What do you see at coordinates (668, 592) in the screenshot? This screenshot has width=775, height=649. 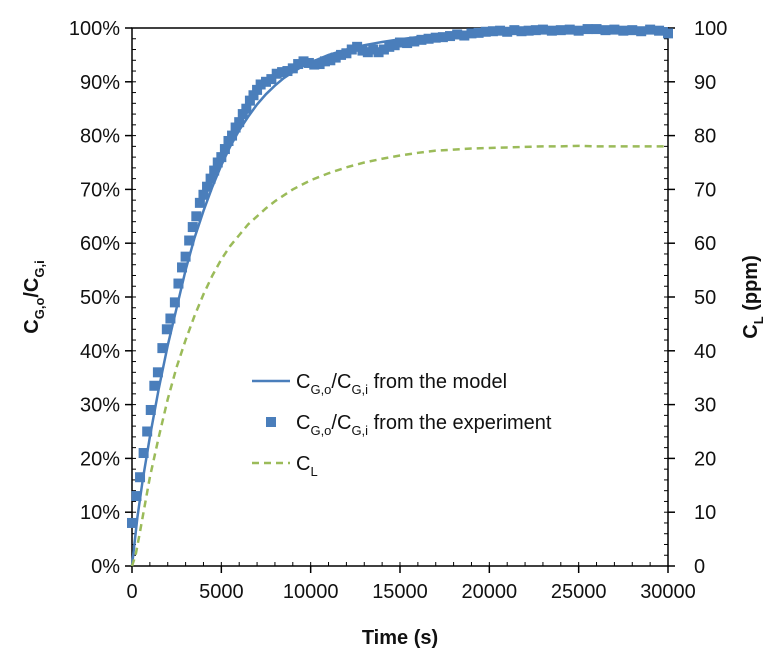 I see `x-tick-label: 30000` at bounding box center [668, 592].